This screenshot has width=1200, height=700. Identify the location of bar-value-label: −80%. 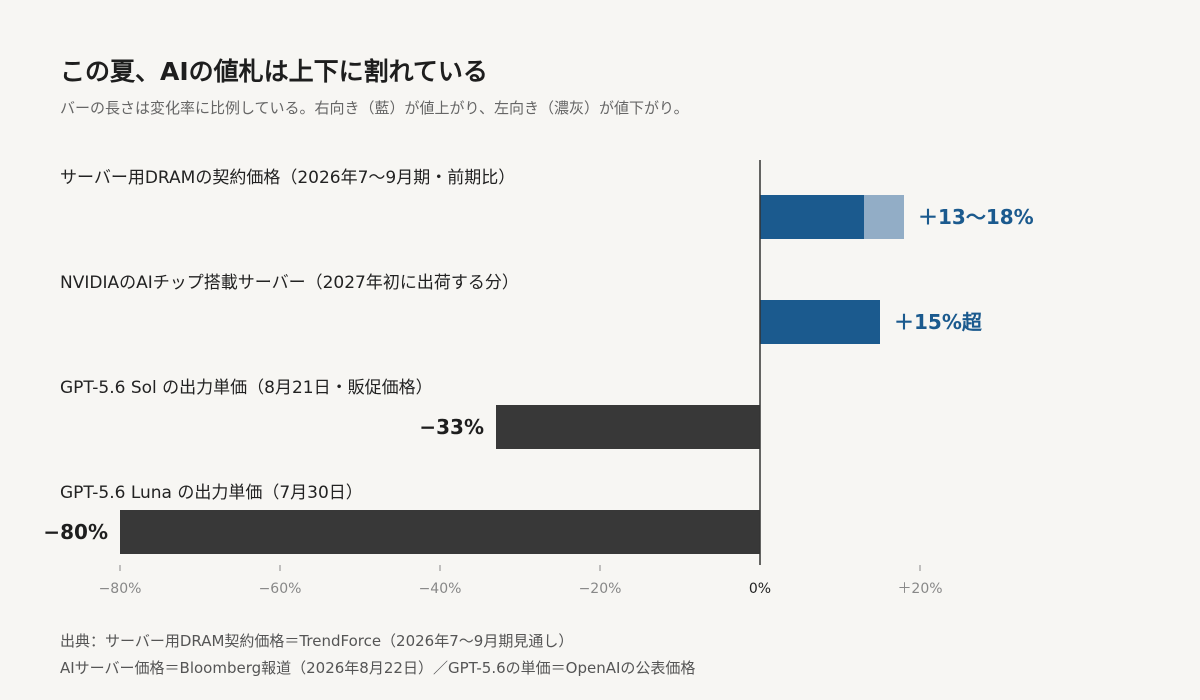
(75, 532).